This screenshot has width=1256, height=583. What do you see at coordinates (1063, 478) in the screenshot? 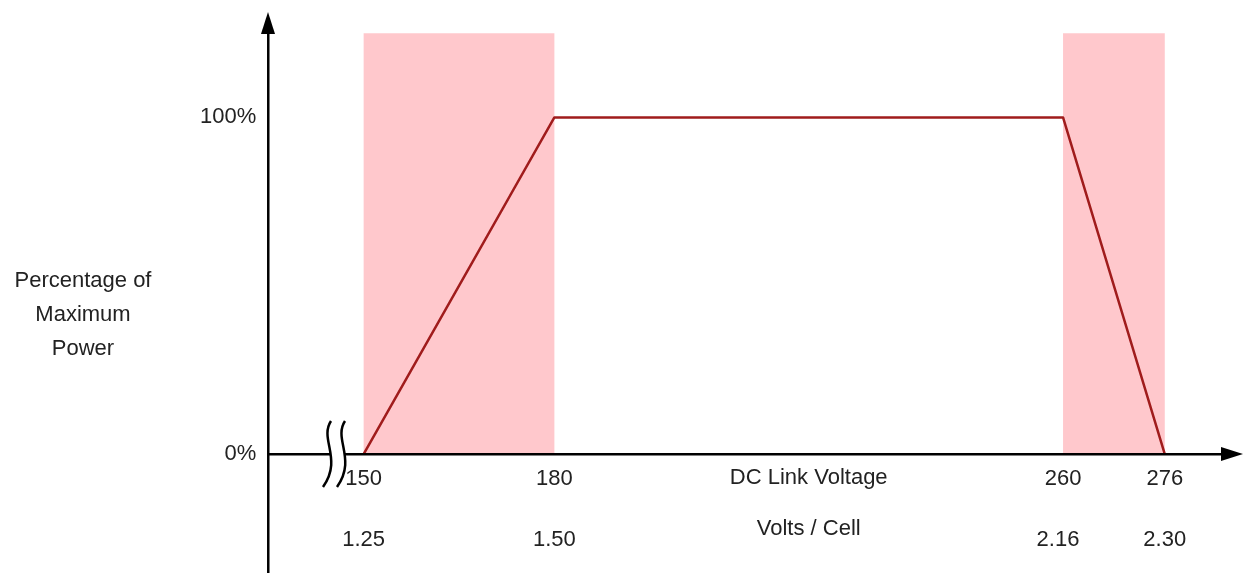
I see `x-tick-label: 260` at bounding box center [1063, 478].